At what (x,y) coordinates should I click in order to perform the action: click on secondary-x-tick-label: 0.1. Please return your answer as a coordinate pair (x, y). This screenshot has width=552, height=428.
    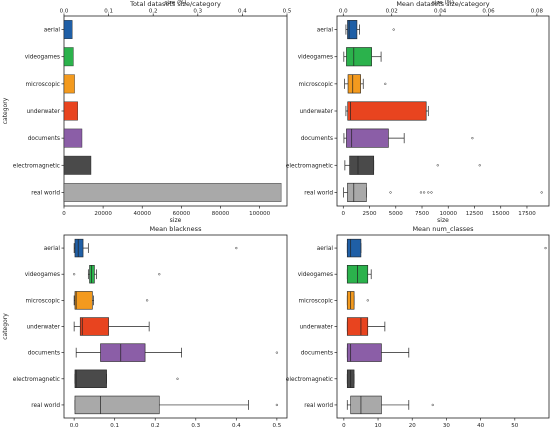
    Looking at the image, I should click on (108, 12).